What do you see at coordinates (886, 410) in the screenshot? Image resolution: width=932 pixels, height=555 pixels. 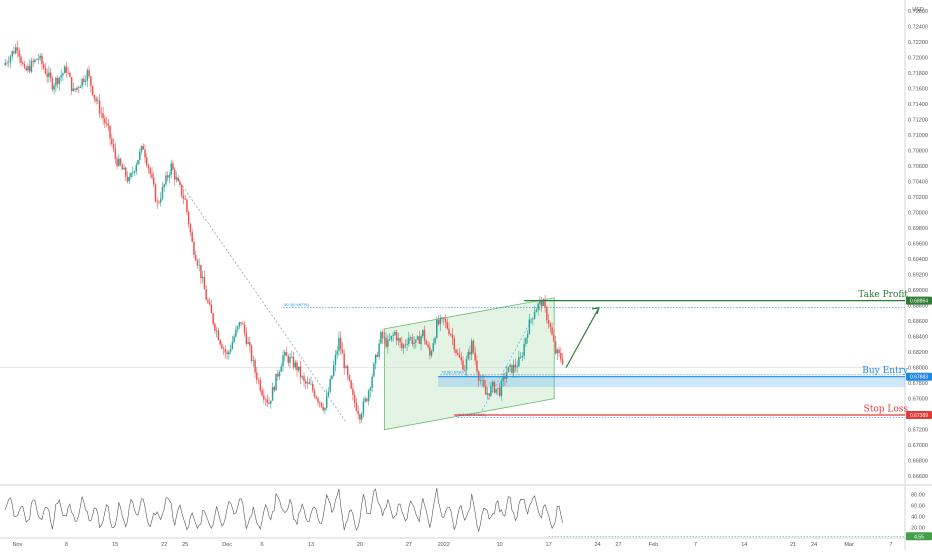 I see `key-level-label: Stop Loss` at bounding box center [886, 410].